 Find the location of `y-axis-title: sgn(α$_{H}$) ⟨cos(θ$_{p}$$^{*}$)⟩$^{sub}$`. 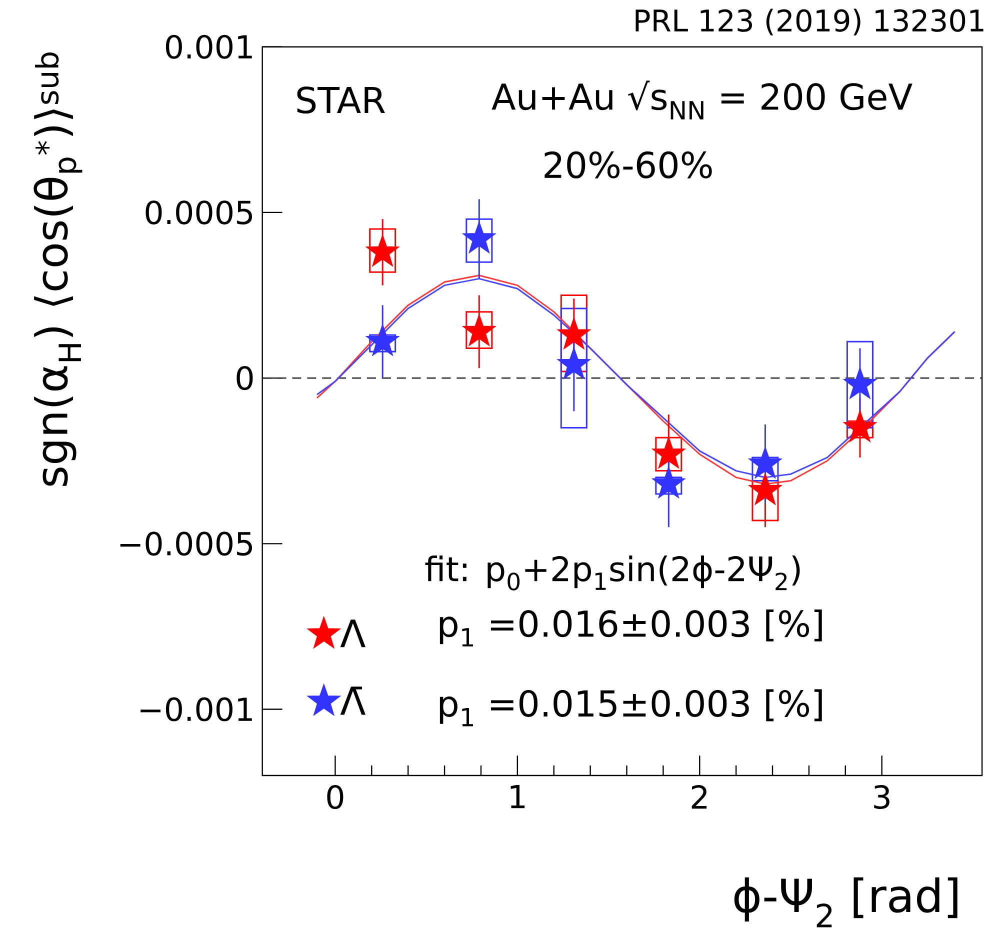

y-axis-title: sgn(α$_{H}$) ⟨cos(θ$_{p}$$^{*}$)⟩$^{sub}$ is located at coordinates (58, 269).